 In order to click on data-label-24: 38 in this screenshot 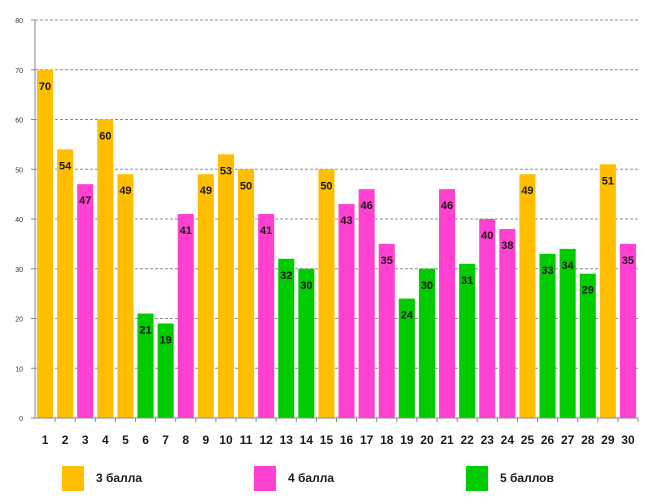, I will do `click(507, 246)`.